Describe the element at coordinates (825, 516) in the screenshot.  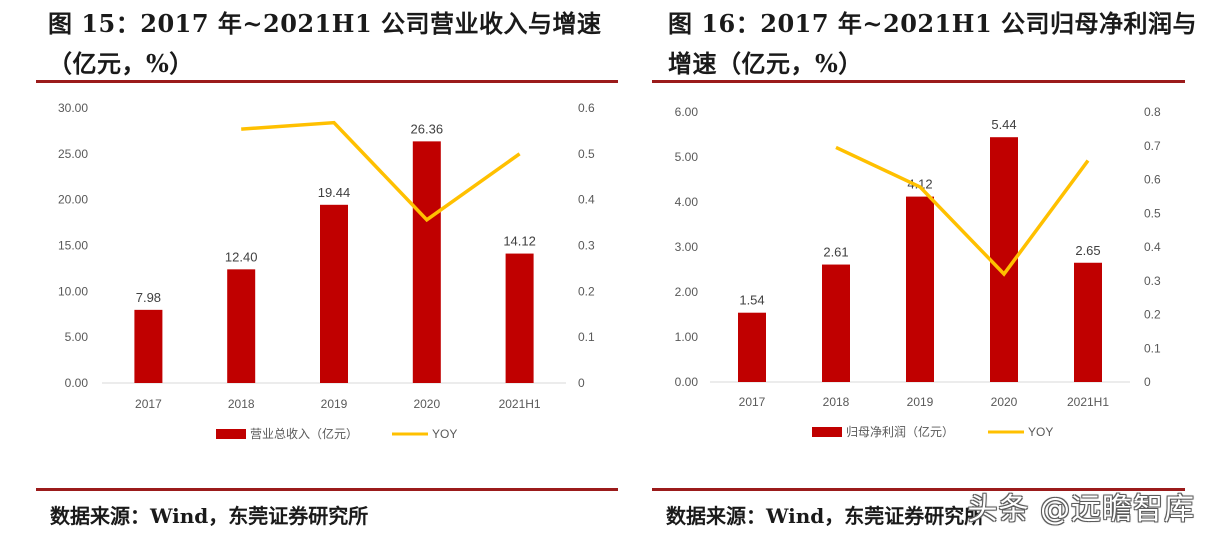
I see `figure-16-source: 数据来源：Wind，东莞证券研究所` at that location.